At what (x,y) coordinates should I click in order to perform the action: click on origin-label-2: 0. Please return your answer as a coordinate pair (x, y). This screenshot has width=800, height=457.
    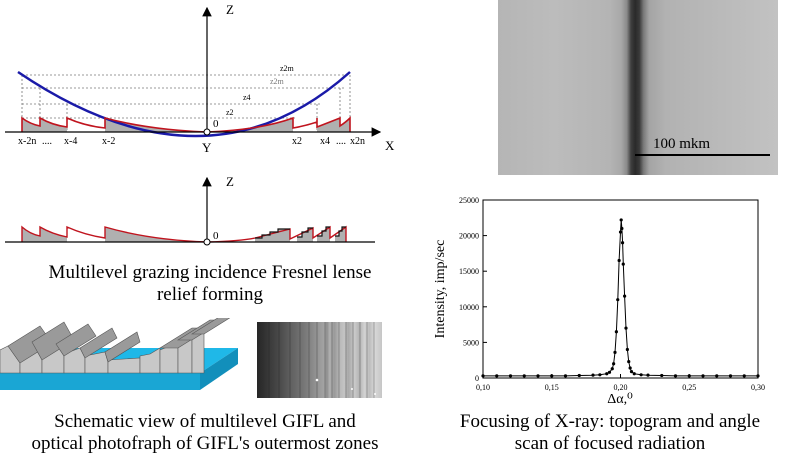
    Looking at the image, I should click on (216, 236).